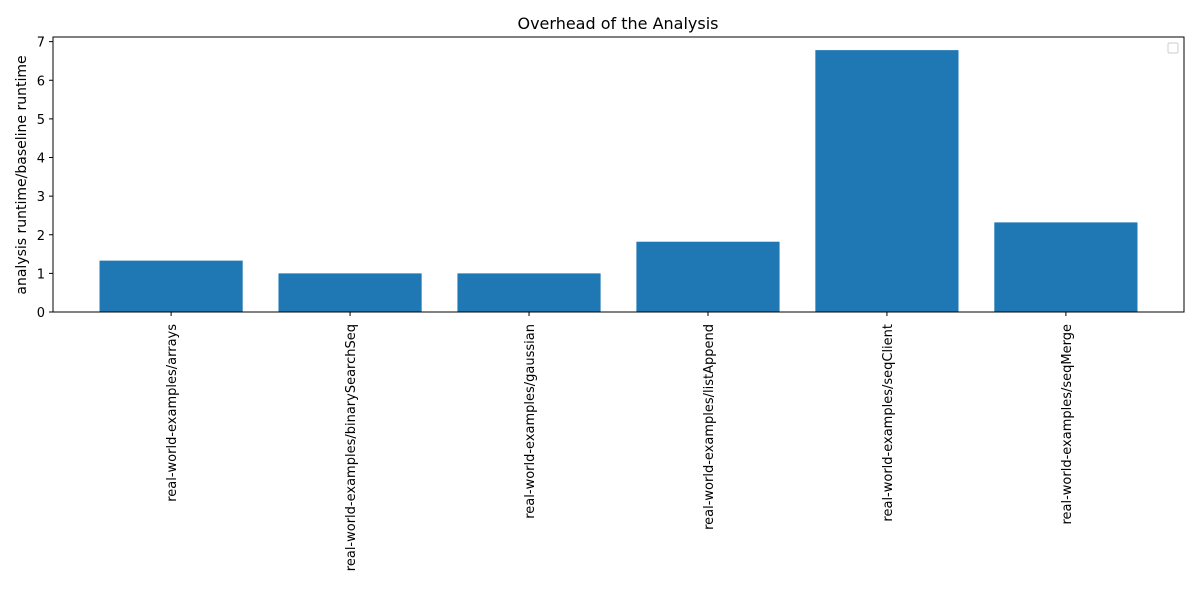 The width and height of the screenshot is (1200, 604). What do you see at coordinates (1067, 424) in the screenshot?
I see `x-tick-label: real-world-examples/seqMerge` at bounding box center [1067, 424].